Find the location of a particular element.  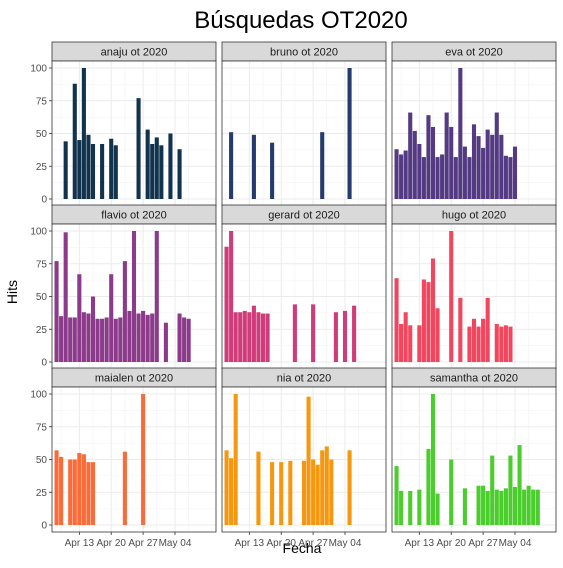

facet-panel: samantha ot 2020 Apr 13 Apr 20 Apr 27 May 04 is located at coordinates (474, 458).